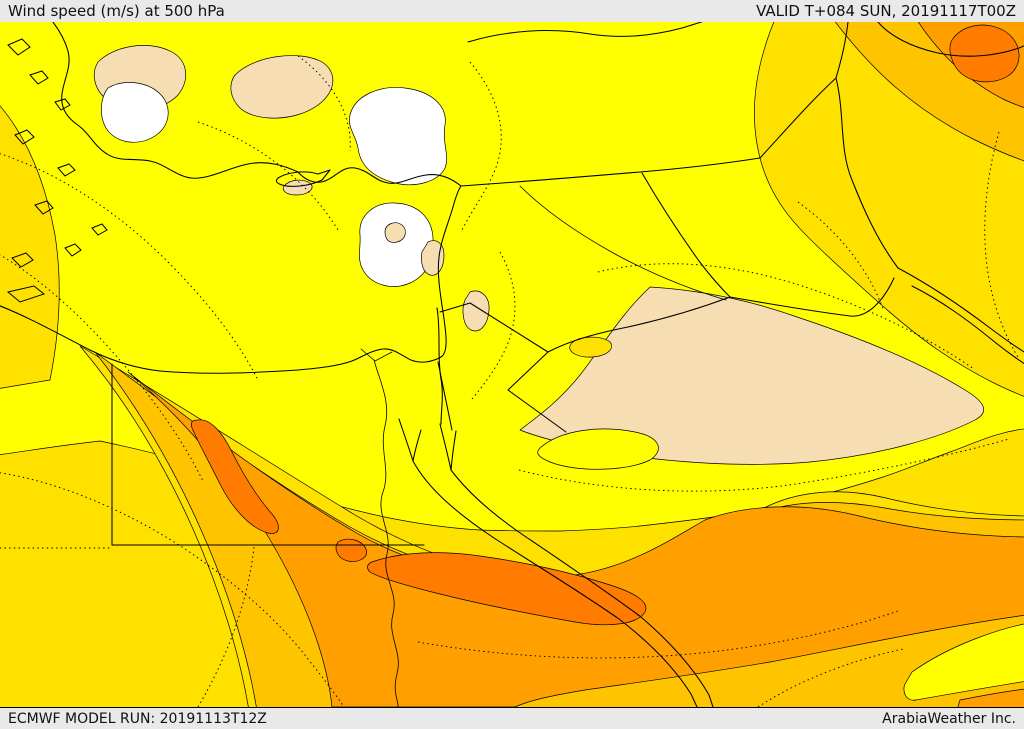  What do you see at coordinates (137, 718) in the screenshot?
I see `model-run-label: ECMWF MODEL RUN: 20191113T12Z` at bounding box center [137, 718].